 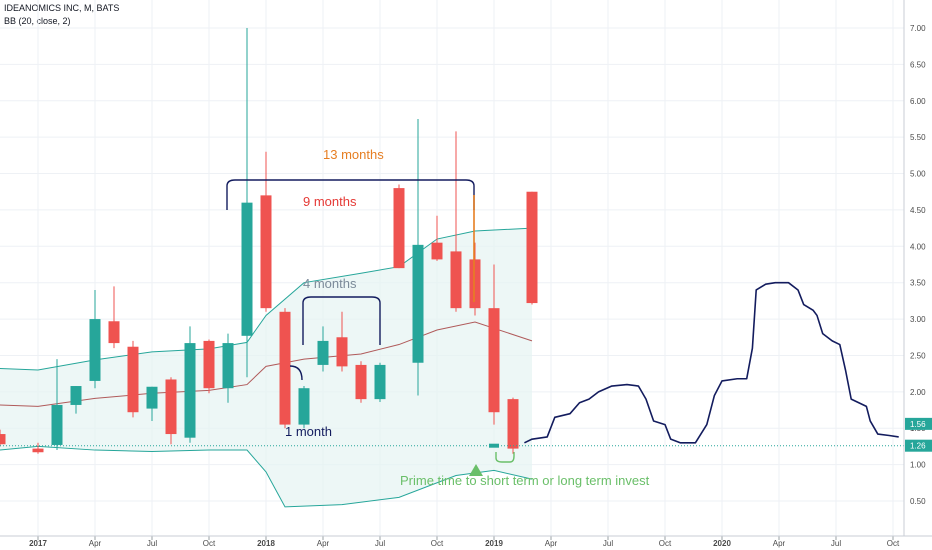 What do you see at coordinates (918, 392) in the screenshot?
I see `y-tick-label: 2.00` at bounding box center [918, 392].